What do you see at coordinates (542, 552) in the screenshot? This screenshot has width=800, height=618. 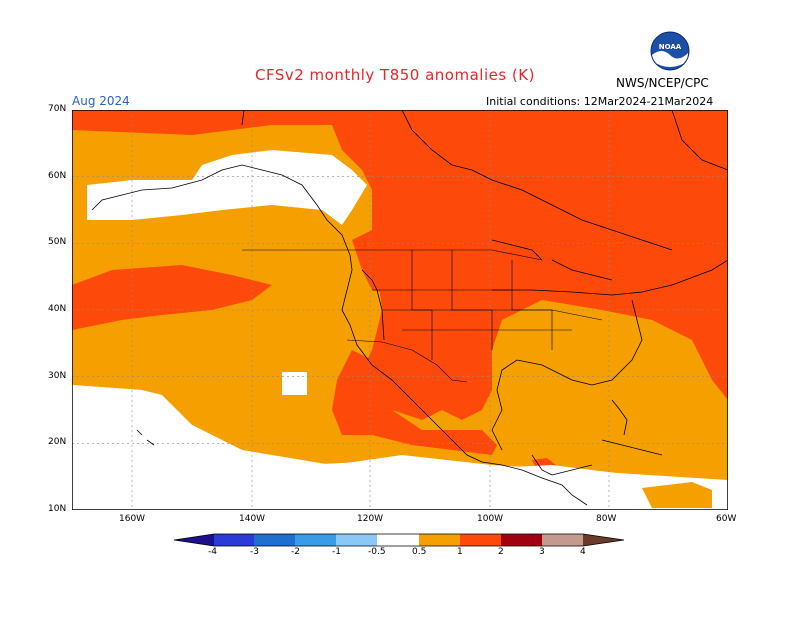 I see `colorbar-label: 3` at bounding box center [542, 552].